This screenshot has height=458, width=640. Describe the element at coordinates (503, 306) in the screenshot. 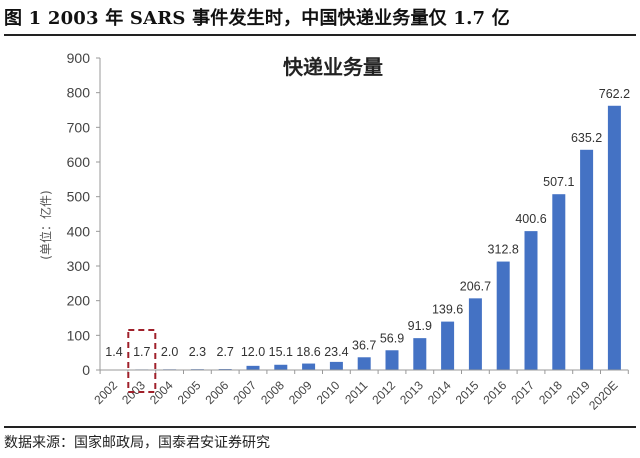

I see `bar-2016: 312.8` at that location.